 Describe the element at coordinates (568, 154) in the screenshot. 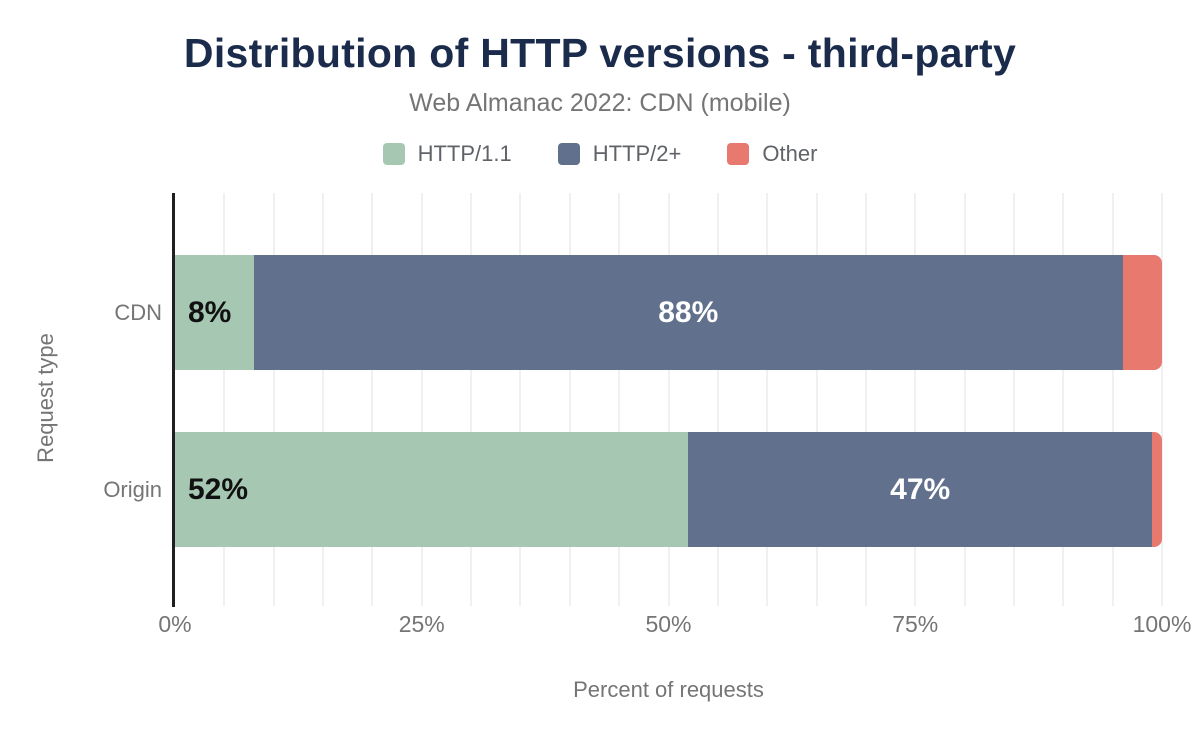

I see `legend-swatch-http2` at that location.